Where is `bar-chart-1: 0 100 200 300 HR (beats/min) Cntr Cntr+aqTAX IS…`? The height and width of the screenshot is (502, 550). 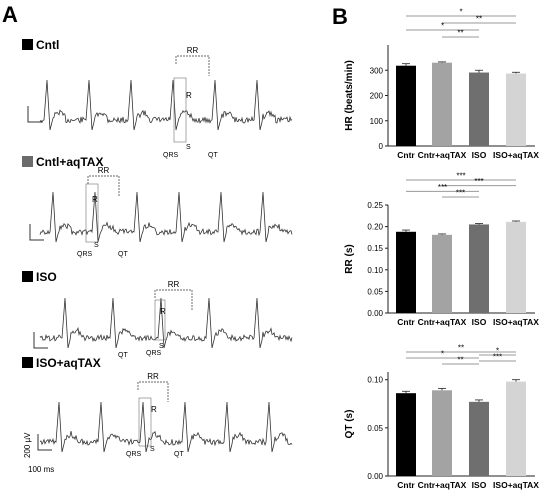 bar-chart-1: 0 100 200 300 HR (beats/min) Cntr Cntr+aqTAX IS… is located at coordinates (441, 84).